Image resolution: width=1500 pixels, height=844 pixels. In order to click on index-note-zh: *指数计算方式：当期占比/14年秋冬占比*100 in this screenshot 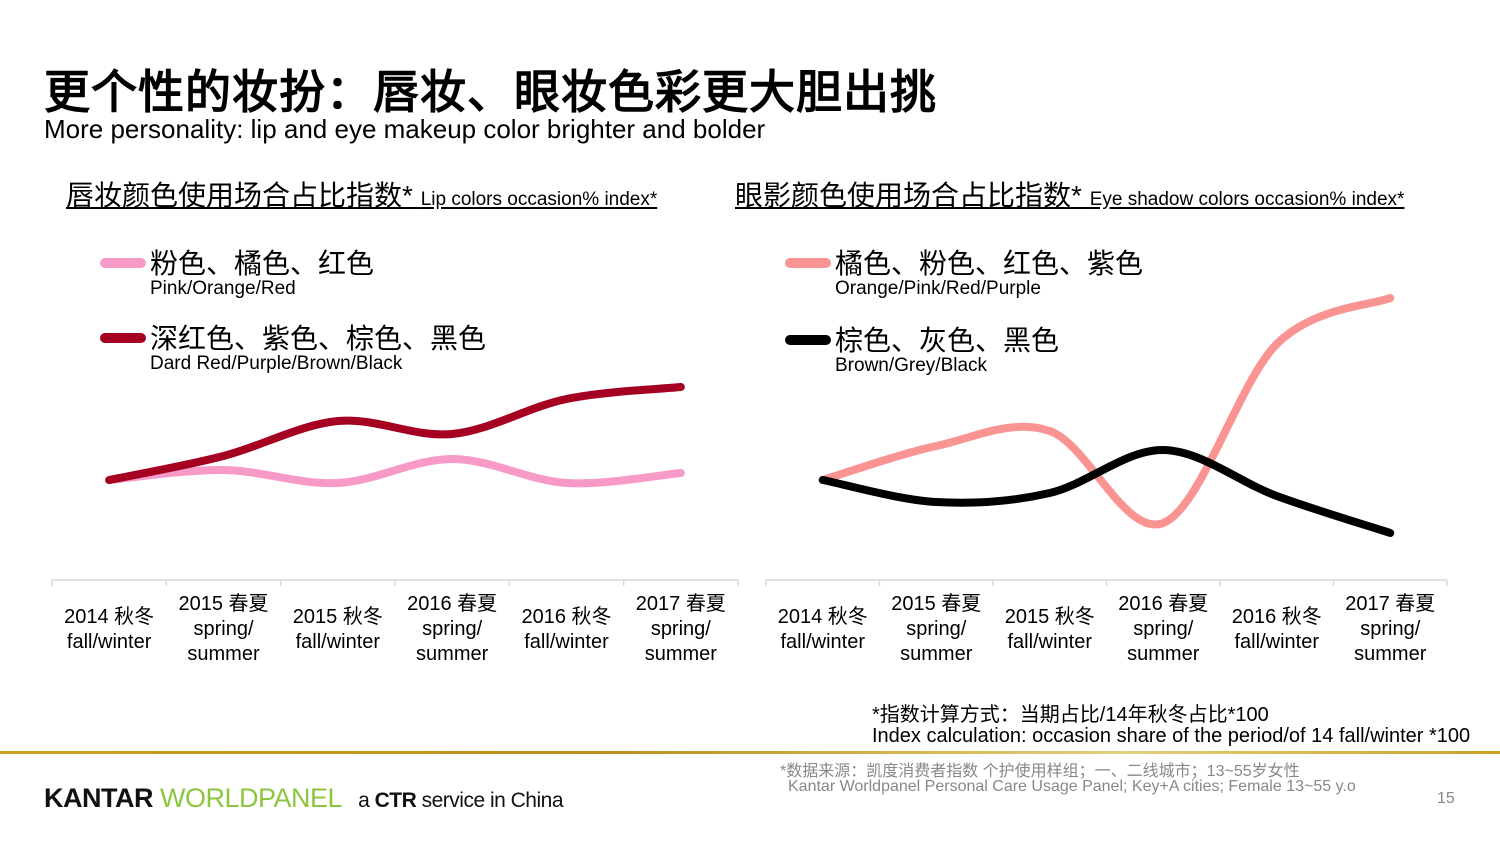, I will do `click(1070, 715)`.